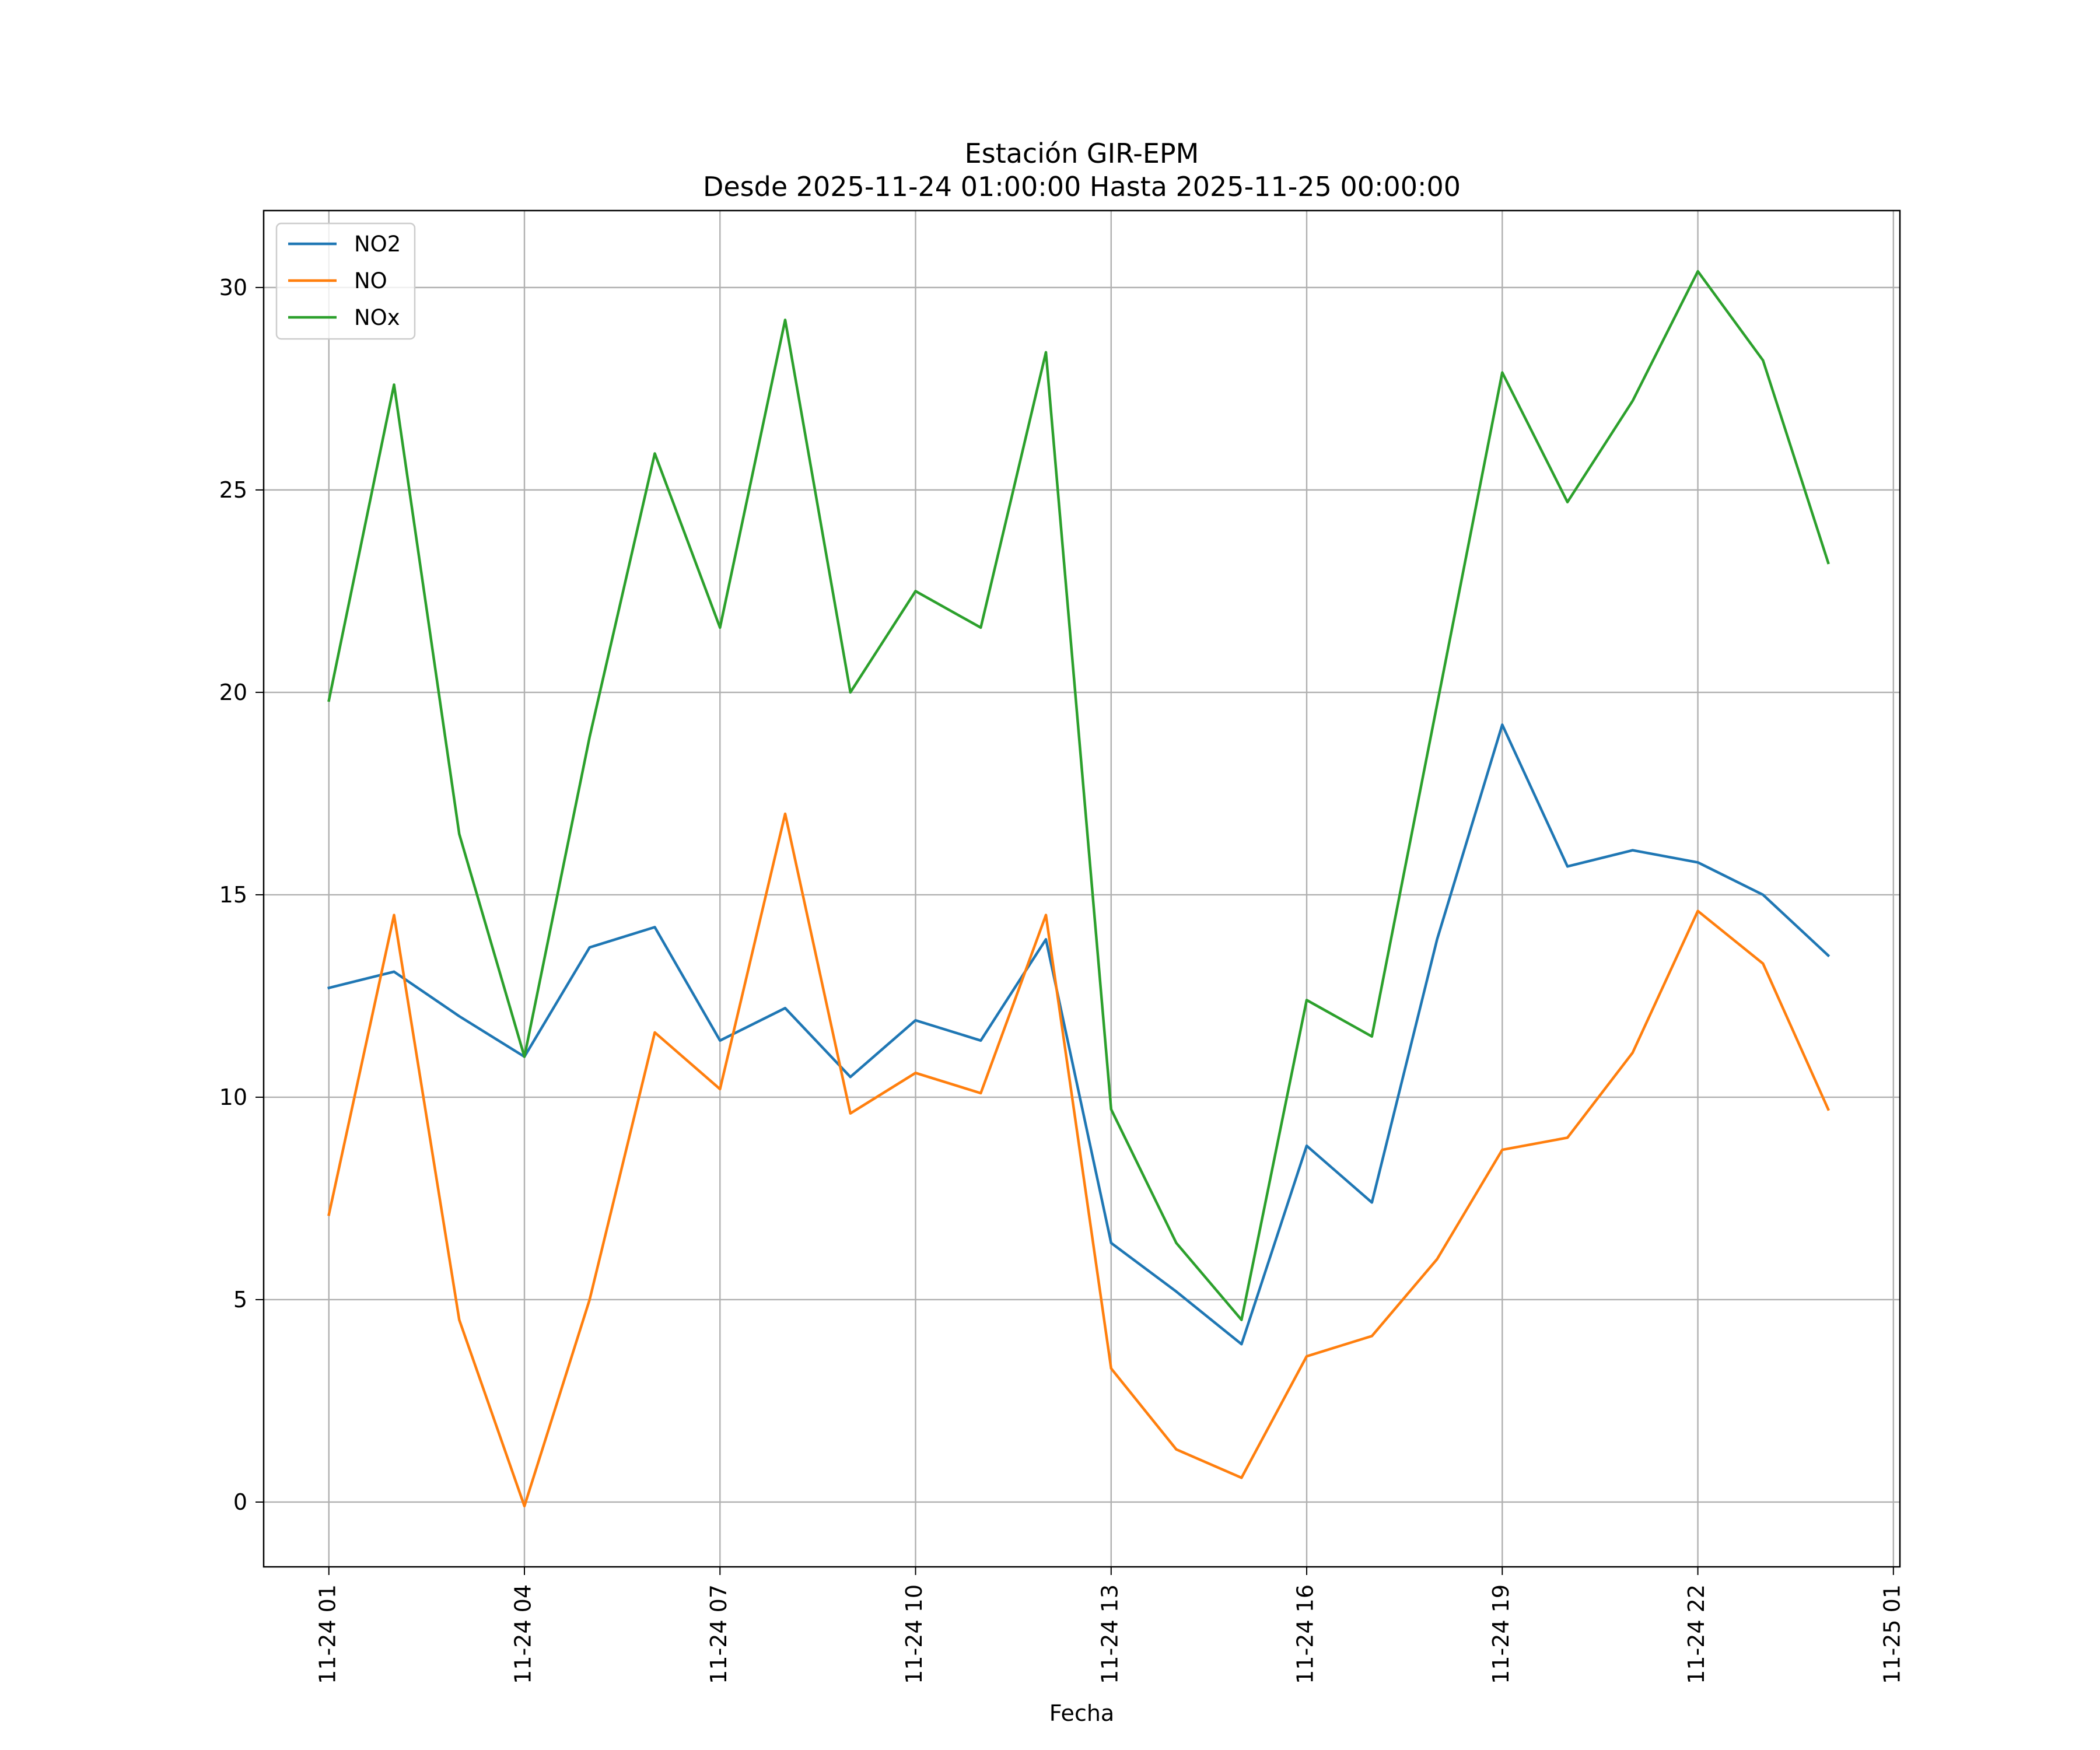 The image size is (2100, 1750). I want to click on y-tick-label: 25, so click(233, 490).